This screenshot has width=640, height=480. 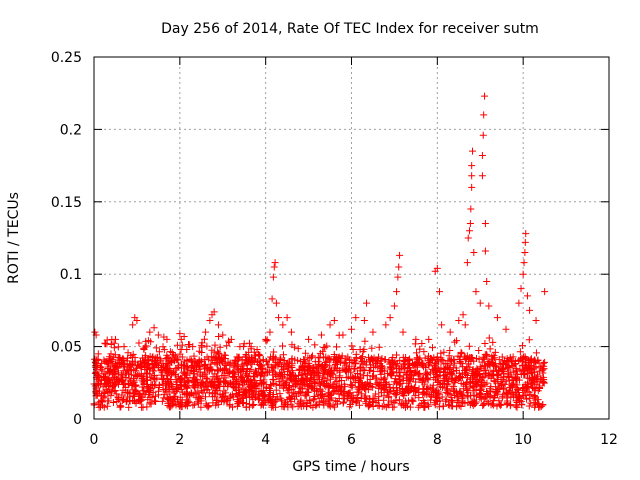 I want to click on y-tick-label: 0.05, so click(x=66, y=348).